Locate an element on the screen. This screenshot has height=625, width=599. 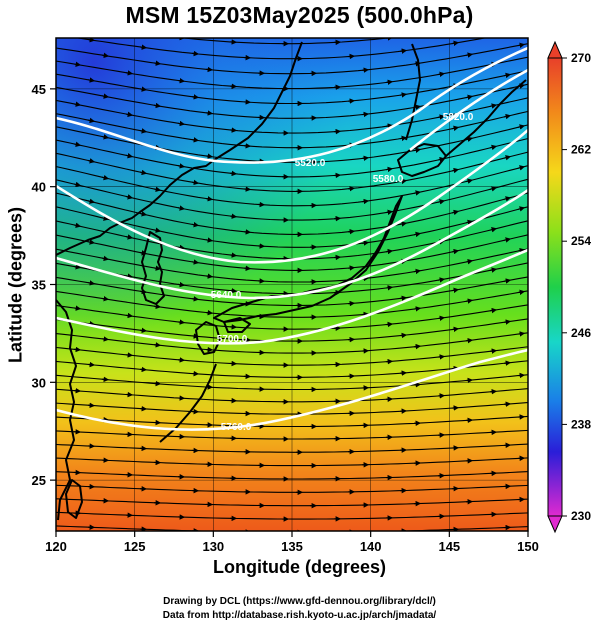
colorbar-tick-label: 254 is located at coordinates (581, 241).